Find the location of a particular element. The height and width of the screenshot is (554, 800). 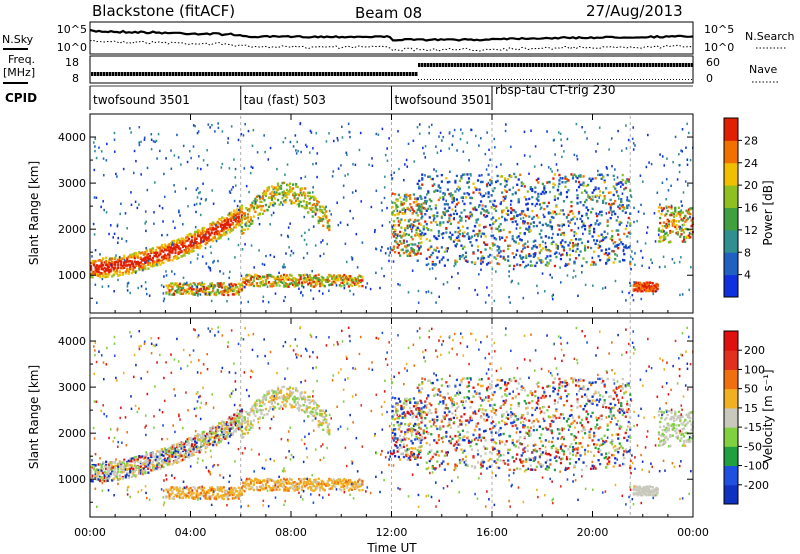

range-tick-label: 4000 is located at coordinates (72, 137).